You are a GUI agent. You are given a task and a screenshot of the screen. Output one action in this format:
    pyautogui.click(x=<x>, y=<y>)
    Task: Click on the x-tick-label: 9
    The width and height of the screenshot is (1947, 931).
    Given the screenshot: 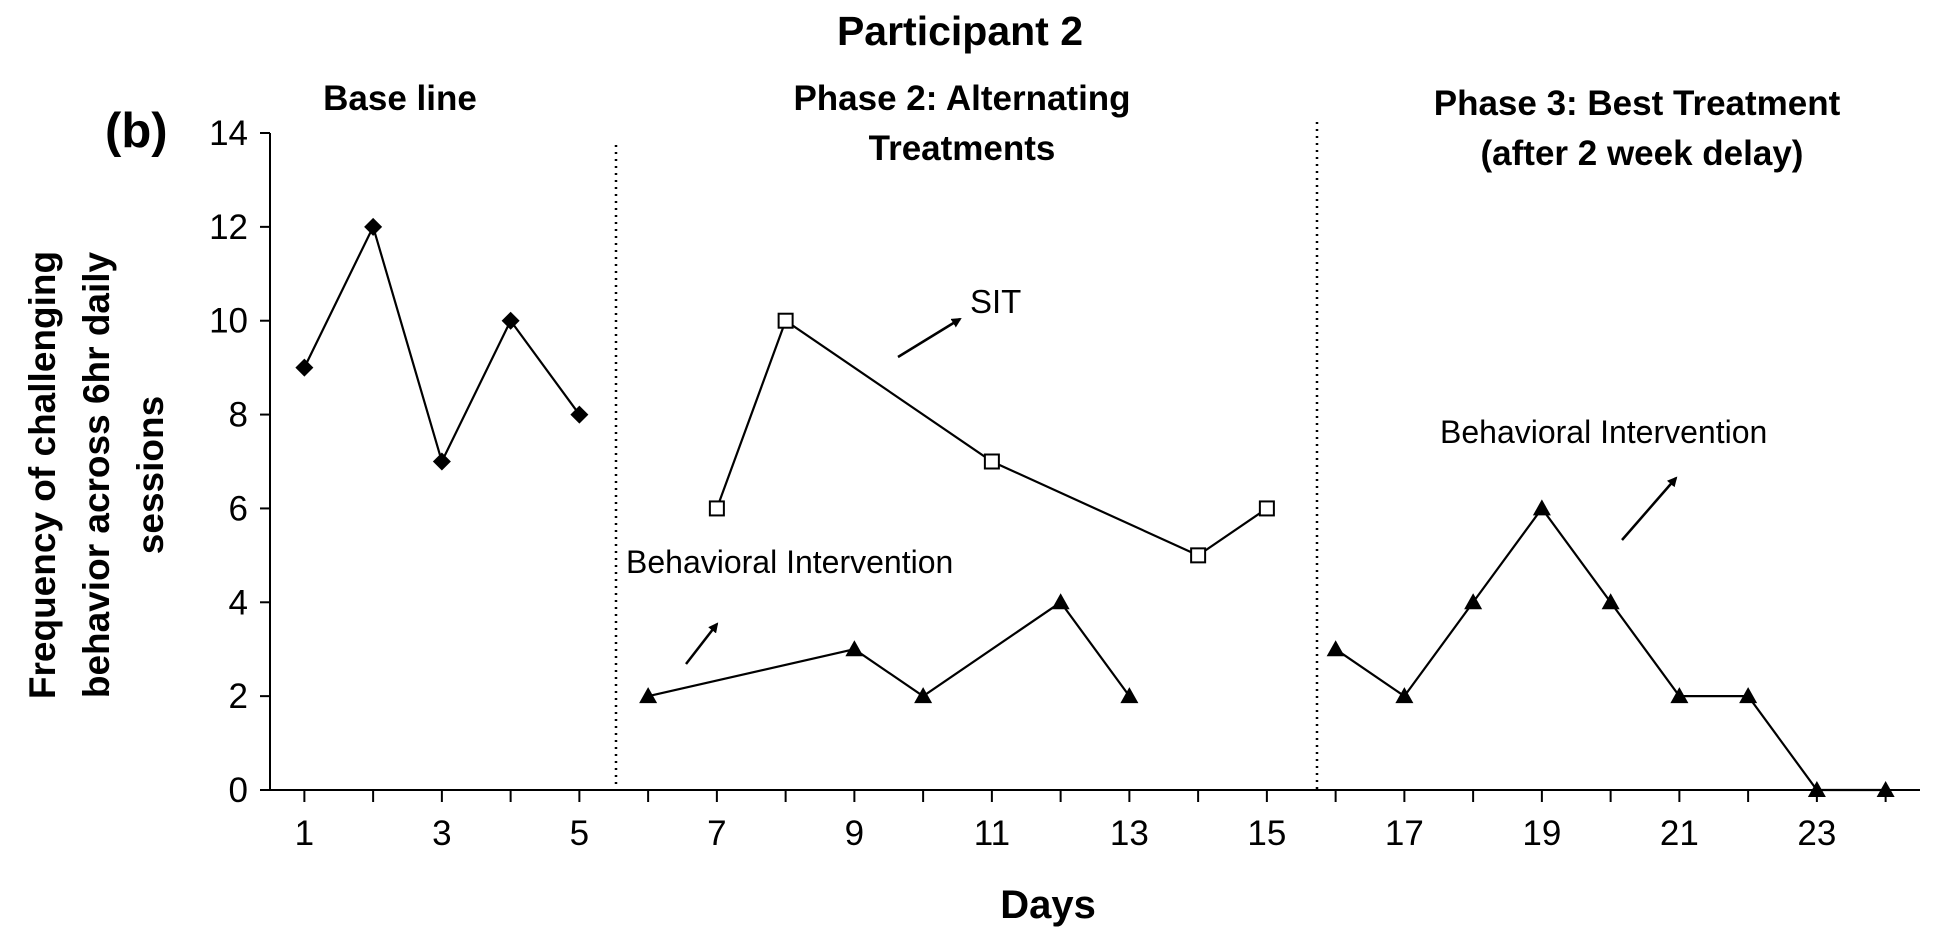 What is the action you would take?
    pyautogui.click(x=854, y=833)
    